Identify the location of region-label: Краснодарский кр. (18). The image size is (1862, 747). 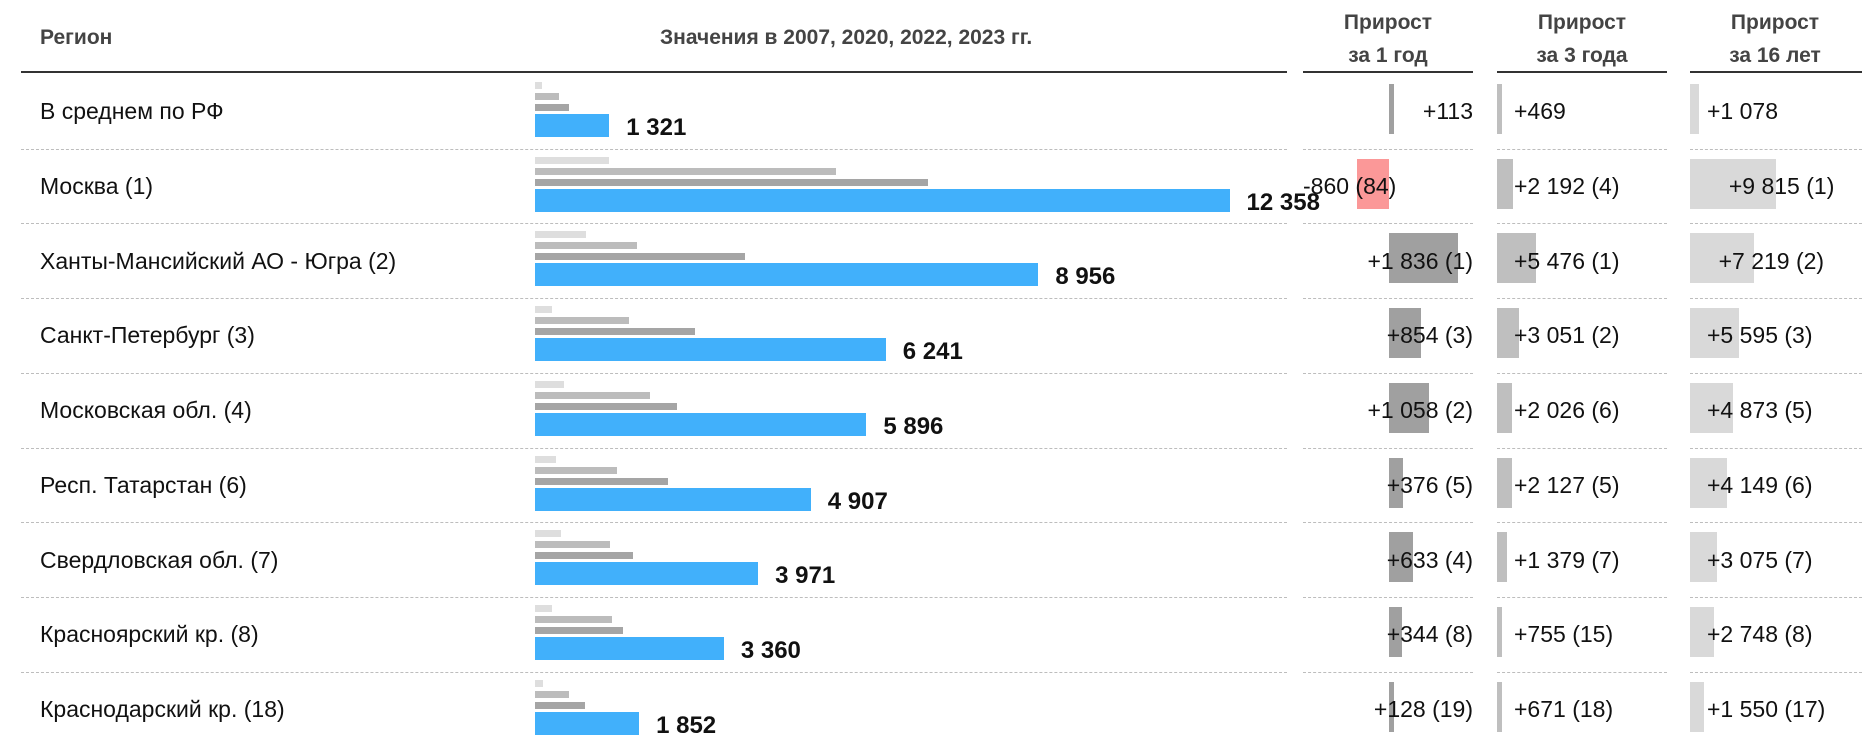
(162, 708).